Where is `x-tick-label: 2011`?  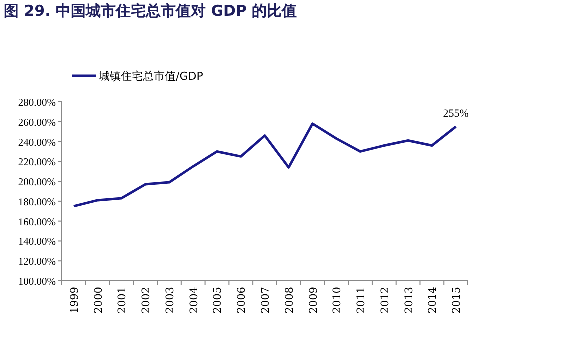 x-tick-label: 2011 is located at coordinates (362, 300).